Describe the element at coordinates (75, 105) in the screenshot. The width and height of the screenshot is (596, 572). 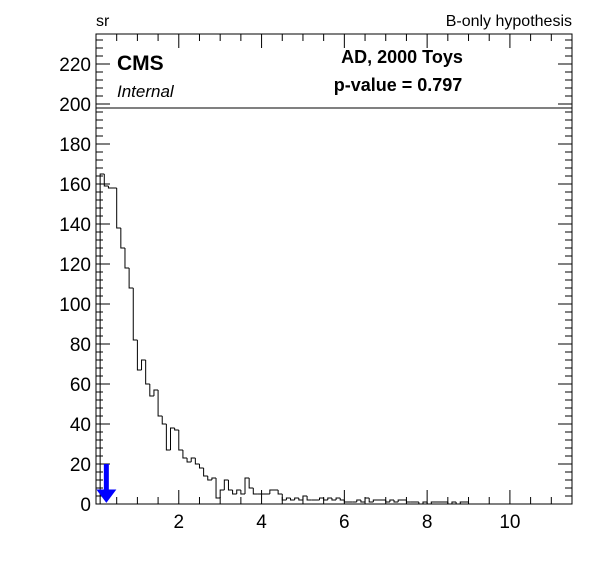
I see `y-tick-label: 200` at that location.